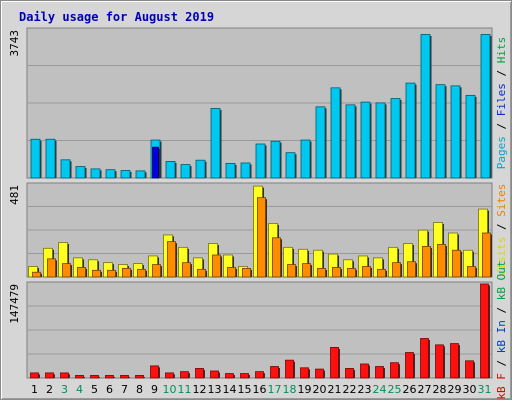 The image size is (512, 401). What do you see at coordinates (501, 99) in the screenshot?
I see `legend-item-files: Files` at bounding box center [501, 99].